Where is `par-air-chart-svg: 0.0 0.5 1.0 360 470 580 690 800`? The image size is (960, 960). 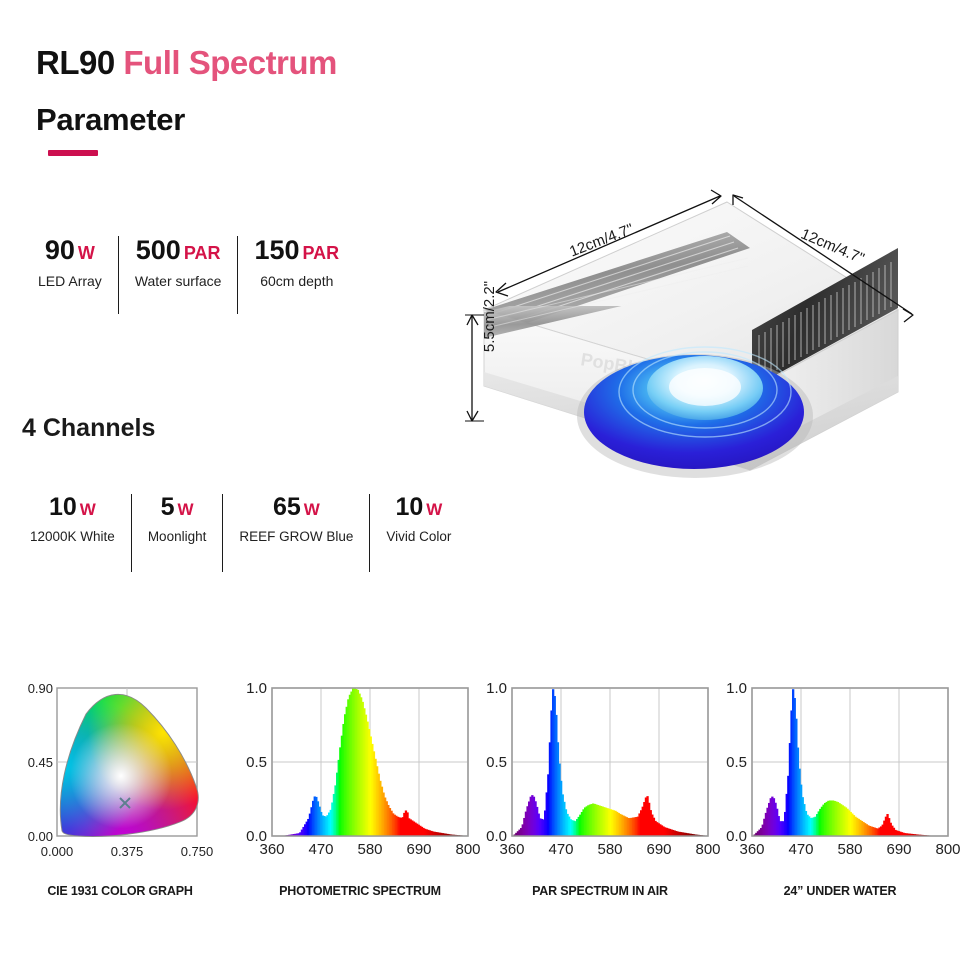 par-air-chart-svg: 0.0 0.5 1.0 360 470 580 690 800 is located at coordinates (603, 769).